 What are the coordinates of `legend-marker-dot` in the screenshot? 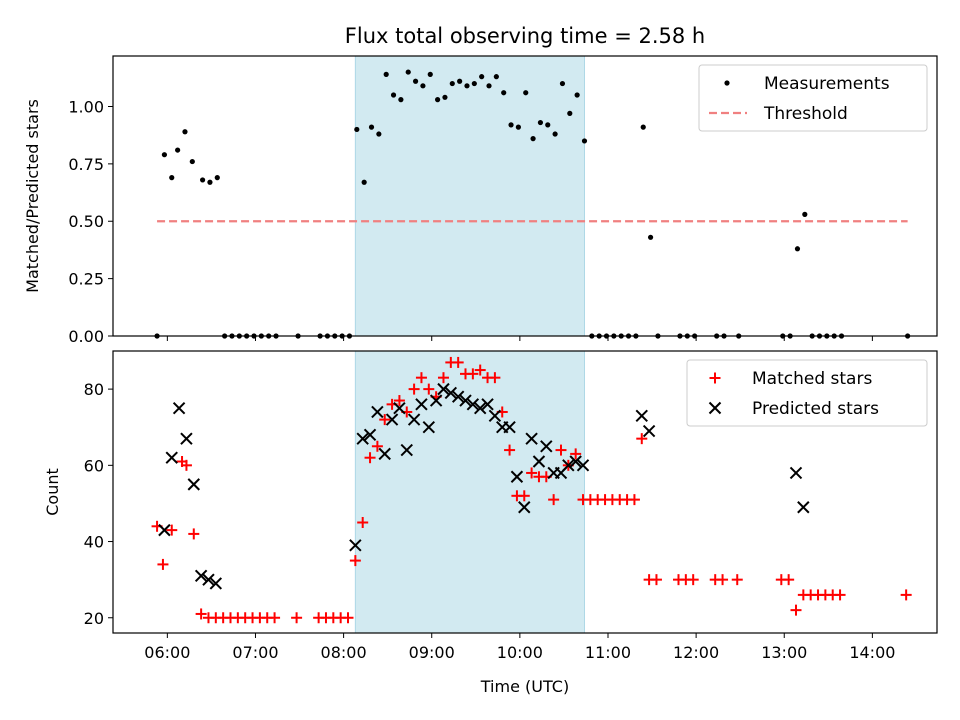 It's located at (727, 83).